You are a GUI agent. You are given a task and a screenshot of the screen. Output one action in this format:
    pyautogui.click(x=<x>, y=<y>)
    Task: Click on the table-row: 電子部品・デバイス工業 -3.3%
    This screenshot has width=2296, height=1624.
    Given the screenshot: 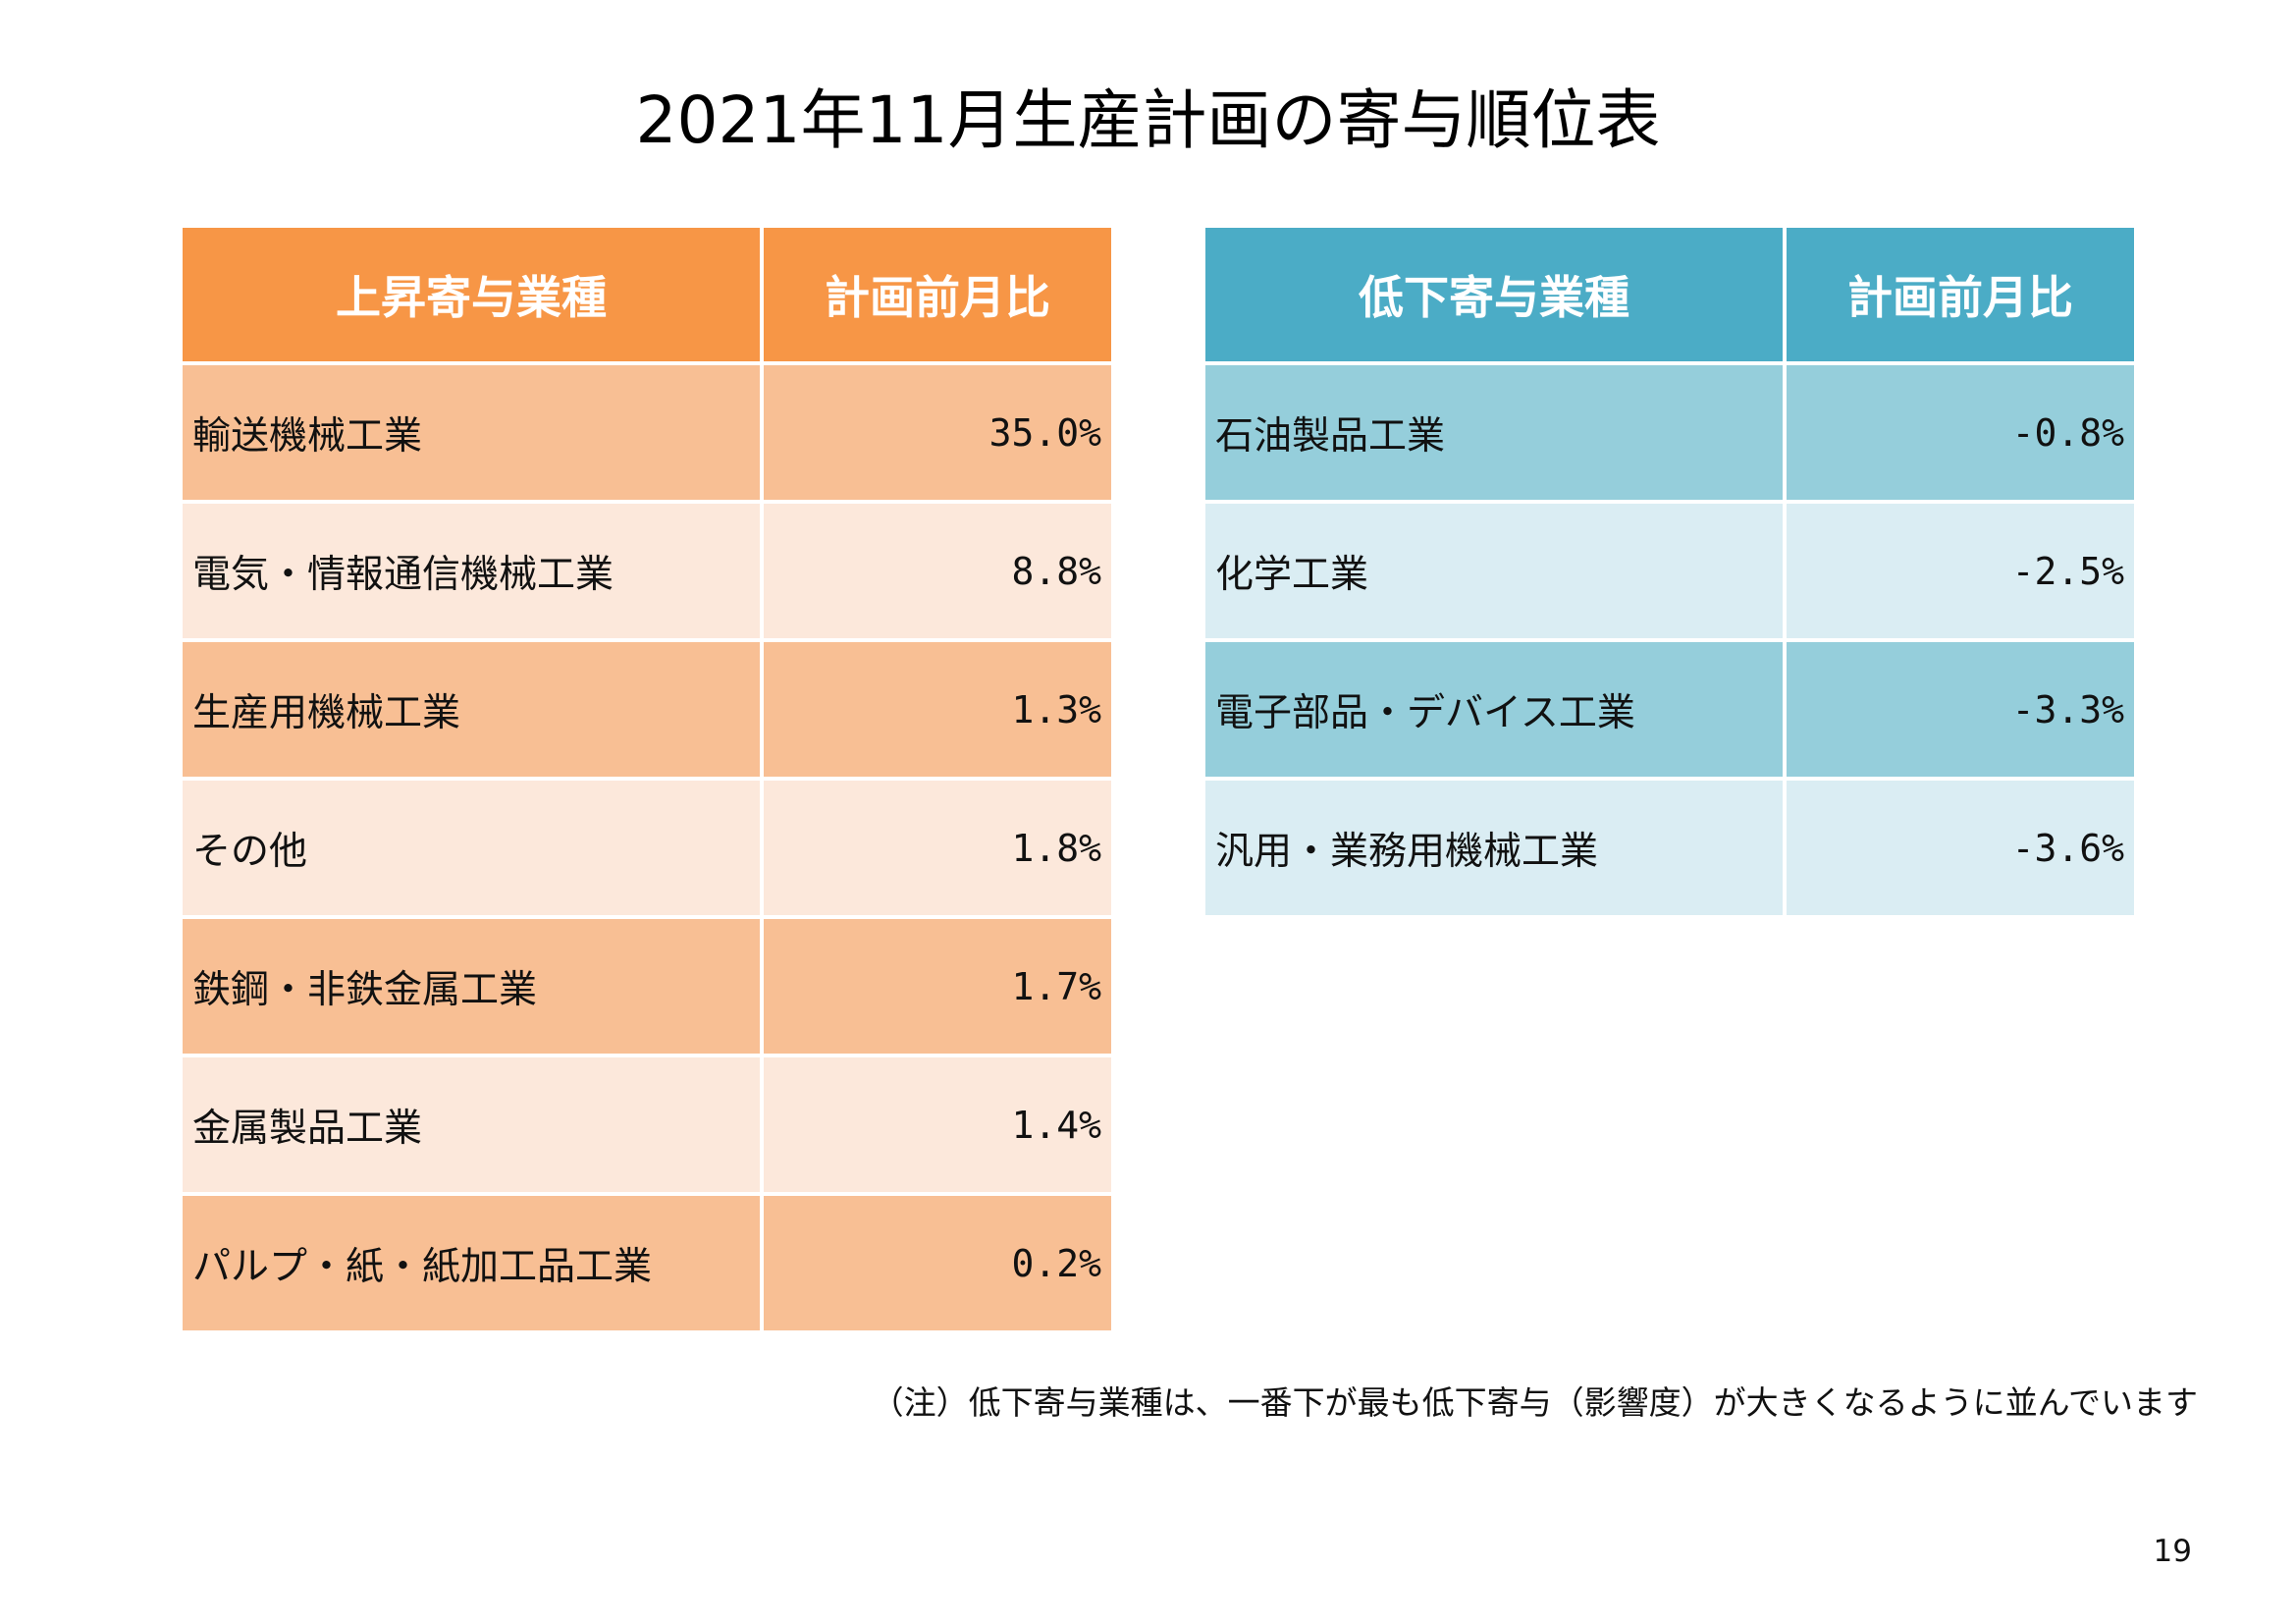 What is the action you would take?
    pyautogui.click(x=1669, y=709)
    